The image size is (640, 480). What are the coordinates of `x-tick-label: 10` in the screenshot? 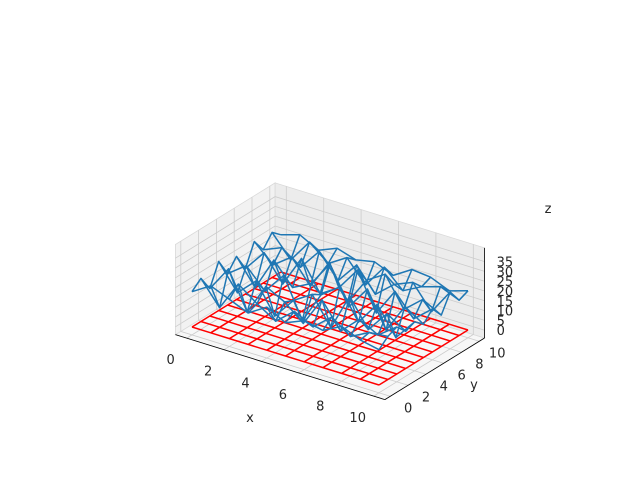 It's located at (357, 418).